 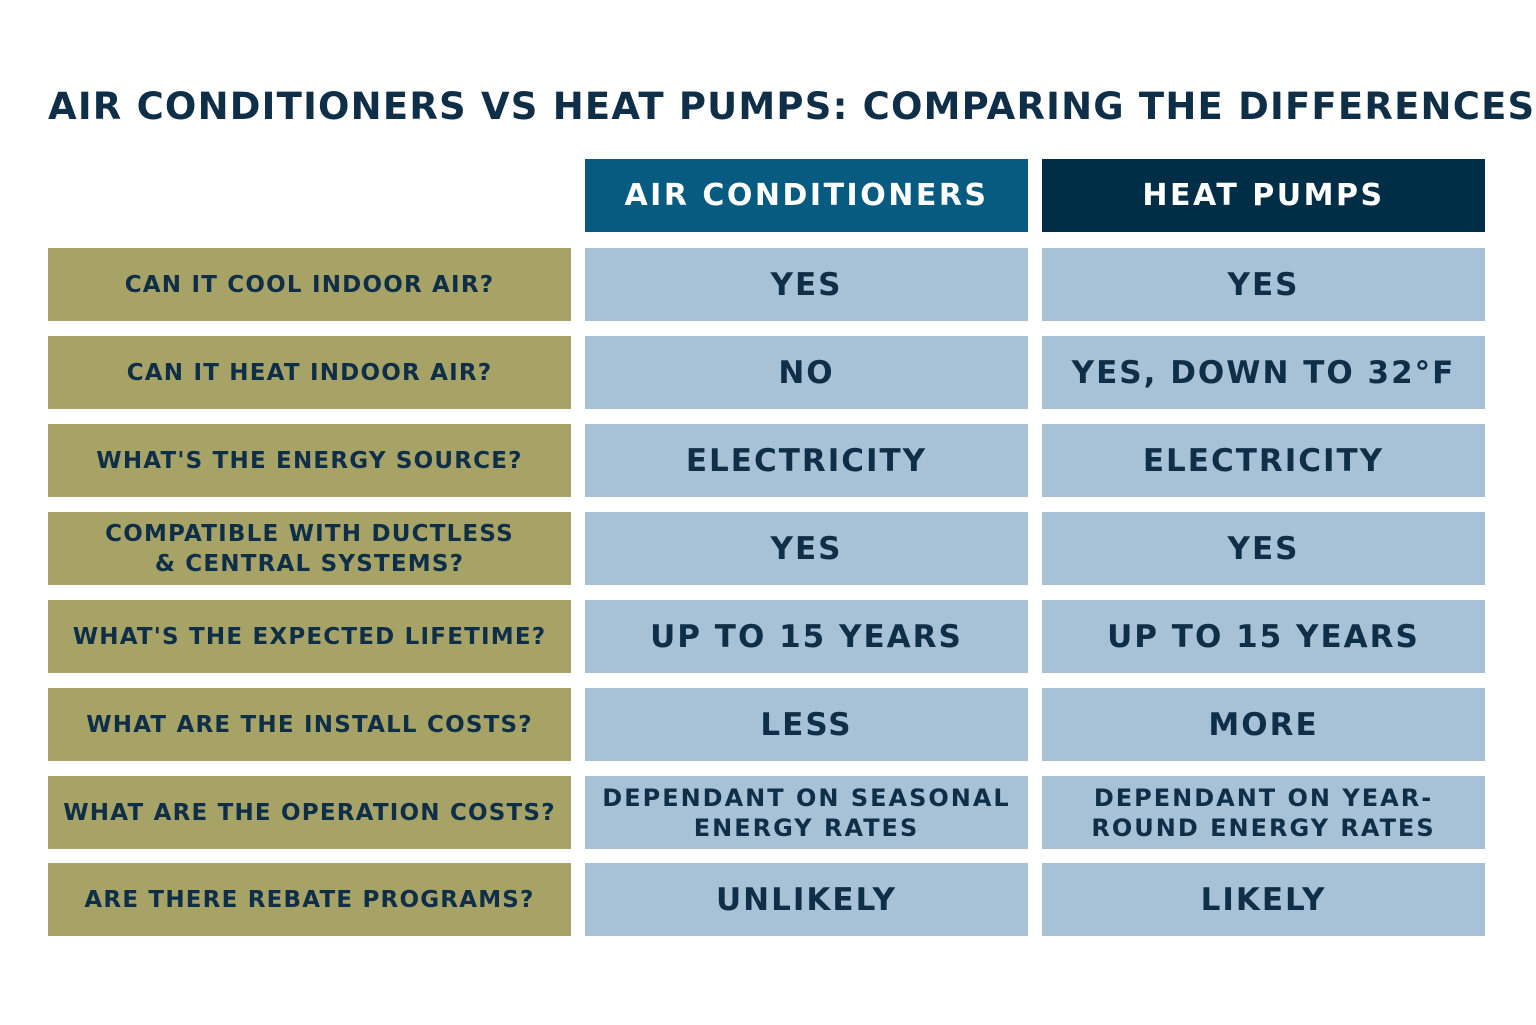 I want to click on answer-ac-lifetime: UP TO 15 YEARS, so click(x=806, y=636).